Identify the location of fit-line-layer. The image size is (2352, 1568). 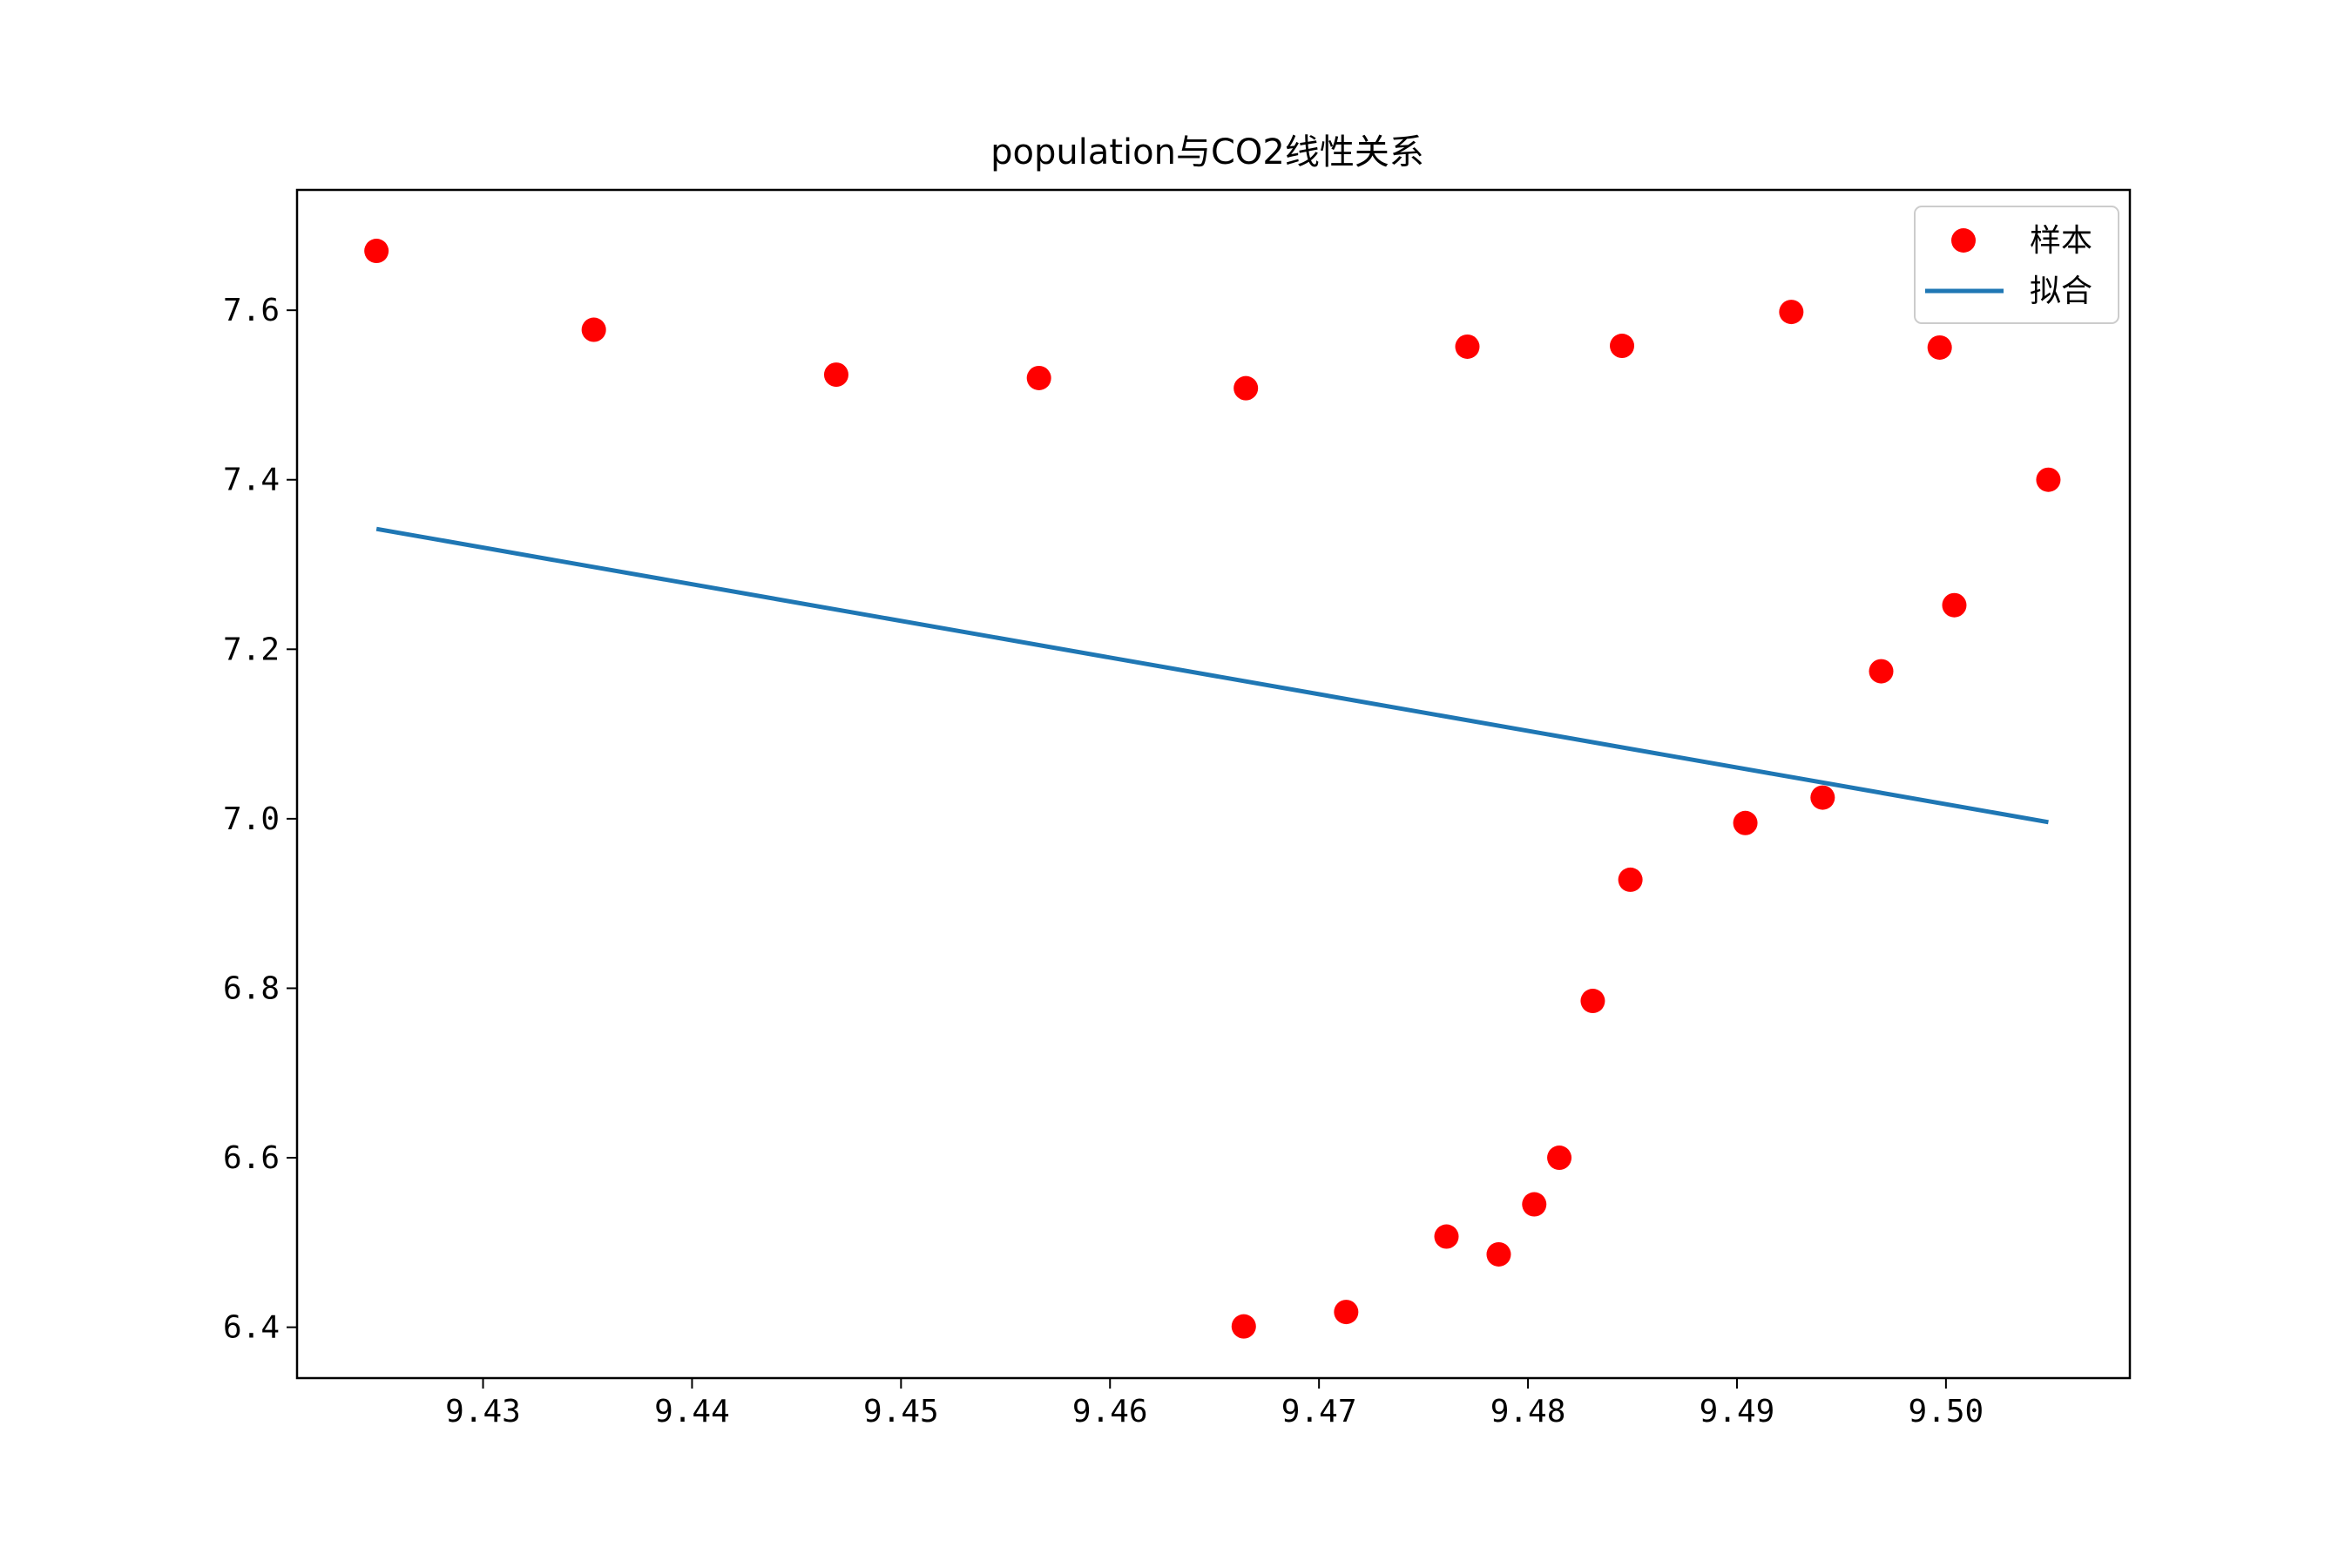
(1212, 675).